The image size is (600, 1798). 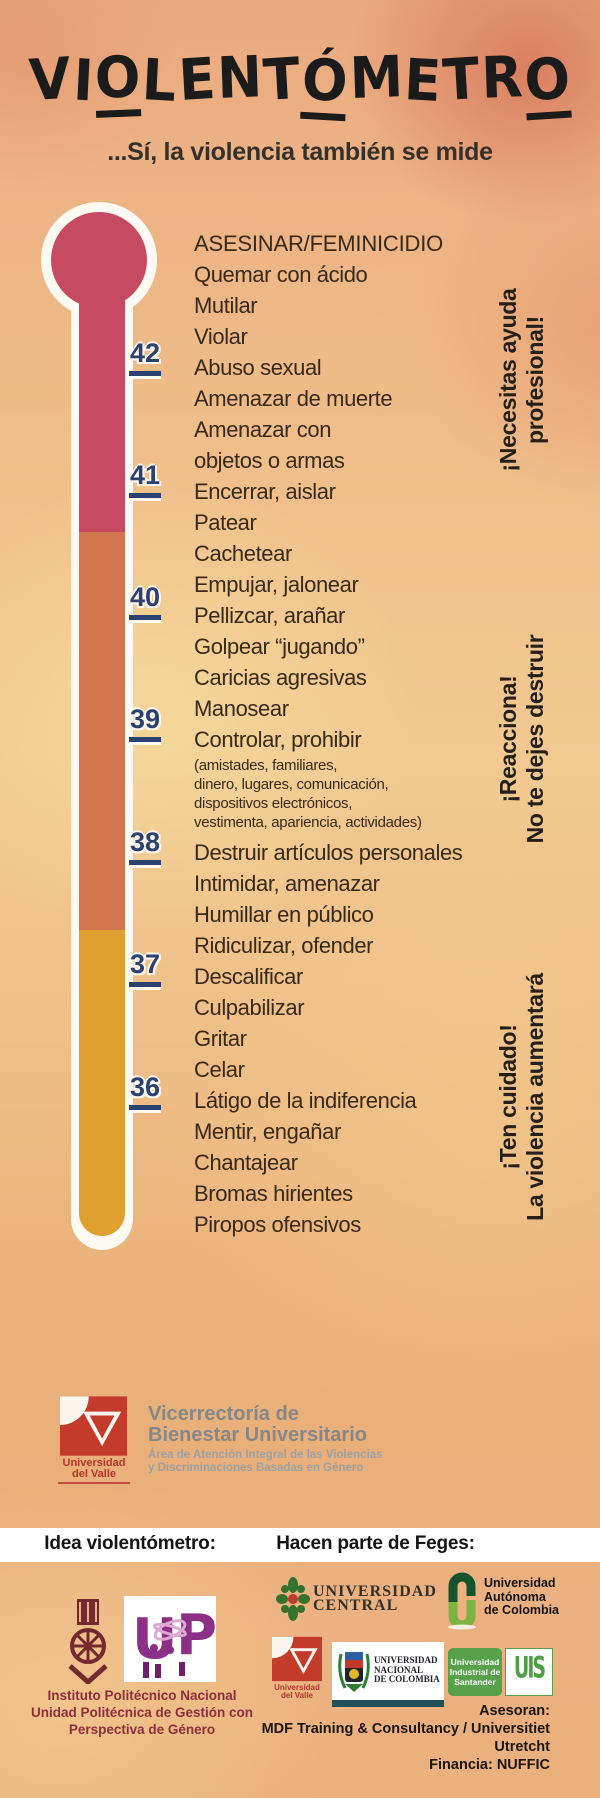 I want to click on violence-item: objetos o armas, so click(x=269, y=460).